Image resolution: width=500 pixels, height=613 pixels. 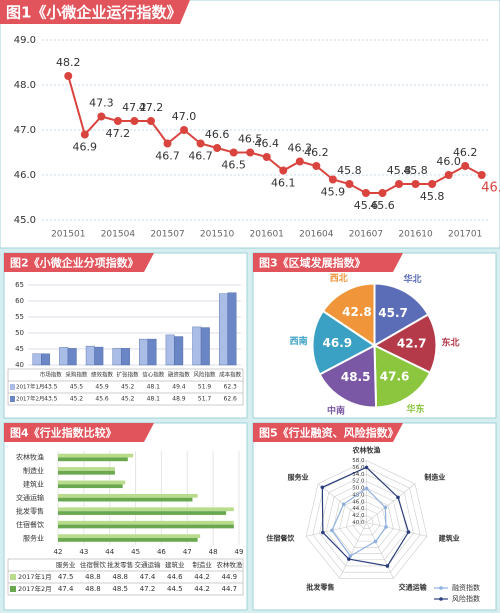 I want to click on y-tick-label: 55, so click(x=19, y=317).